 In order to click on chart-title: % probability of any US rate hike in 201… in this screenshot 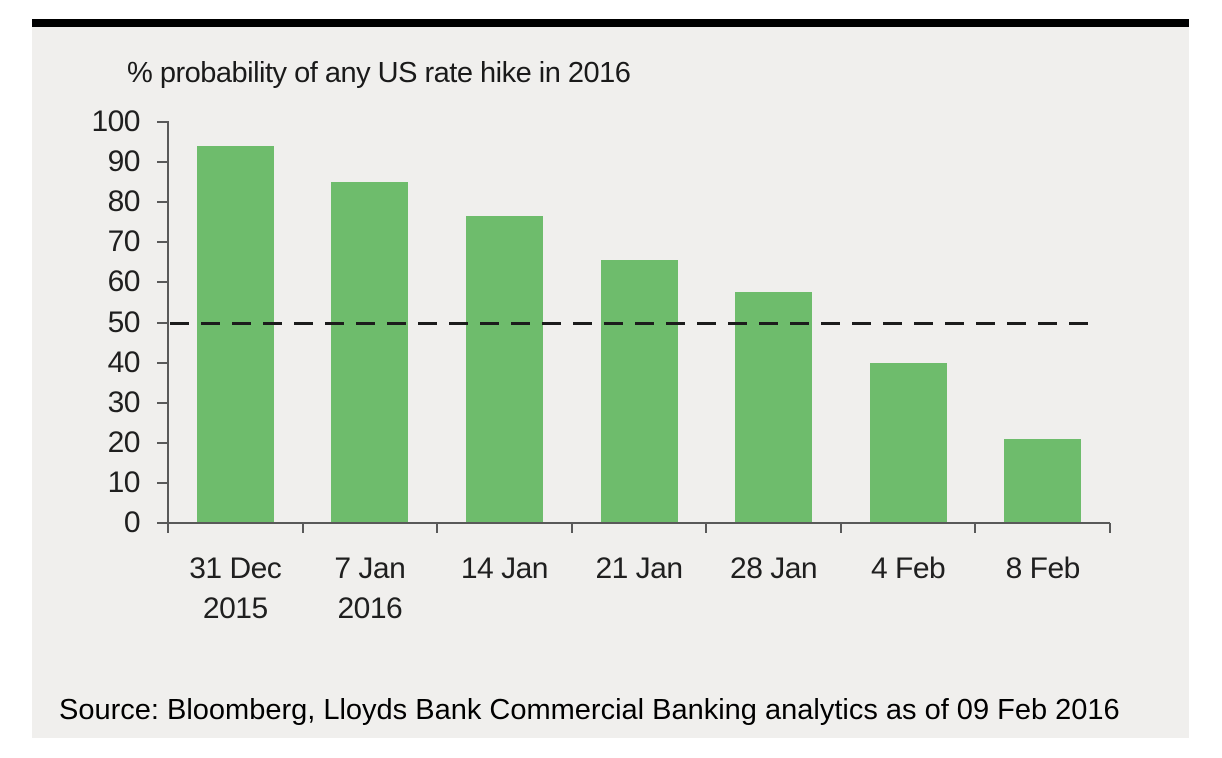, I will do `click(379, 73)`.